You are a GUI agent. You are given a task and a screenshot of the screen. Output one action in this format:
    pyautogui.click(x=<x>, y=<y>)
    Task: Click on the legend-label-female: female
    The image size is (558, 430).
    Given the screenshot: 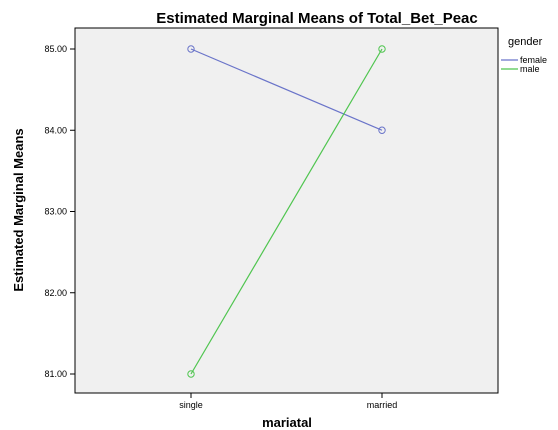 What is the action you would take?
    pyautogui.click(x=533, y=60)
    